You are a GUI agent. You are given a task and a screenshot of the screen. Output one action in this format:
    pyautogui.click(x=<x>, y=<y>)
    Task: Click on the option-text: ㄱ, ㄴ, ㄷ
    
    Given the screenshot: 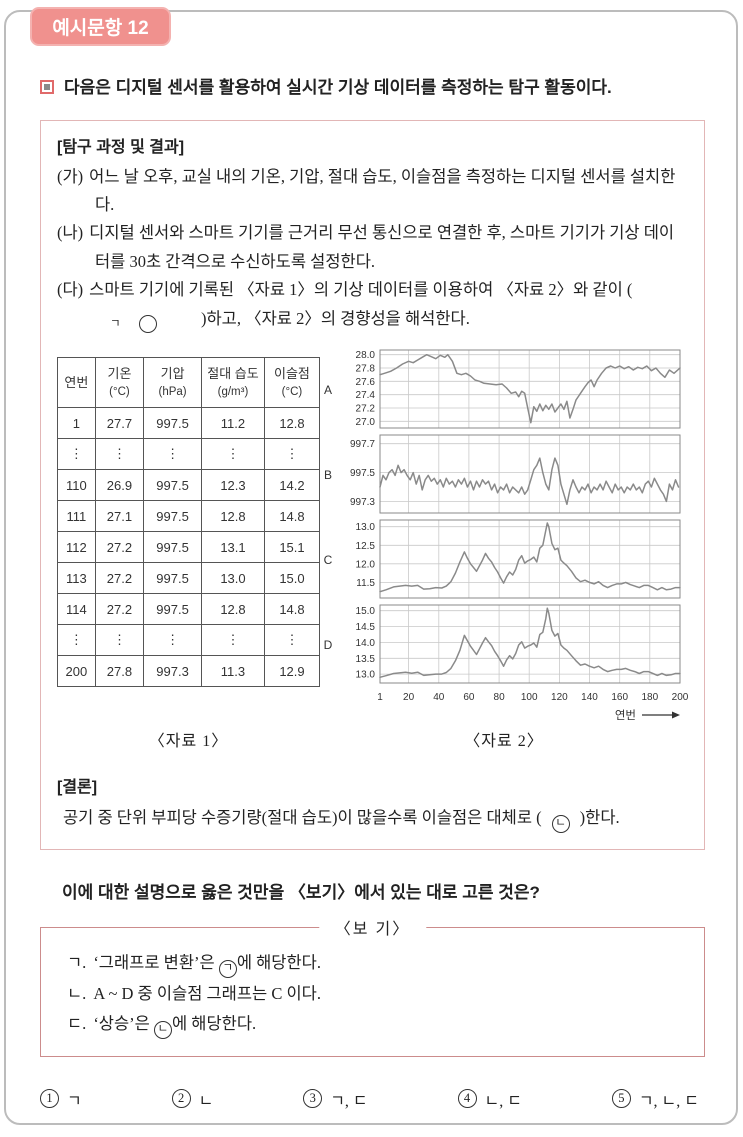 What is the action you would take?
    pyautogui.click(x=668, y=1101)
    